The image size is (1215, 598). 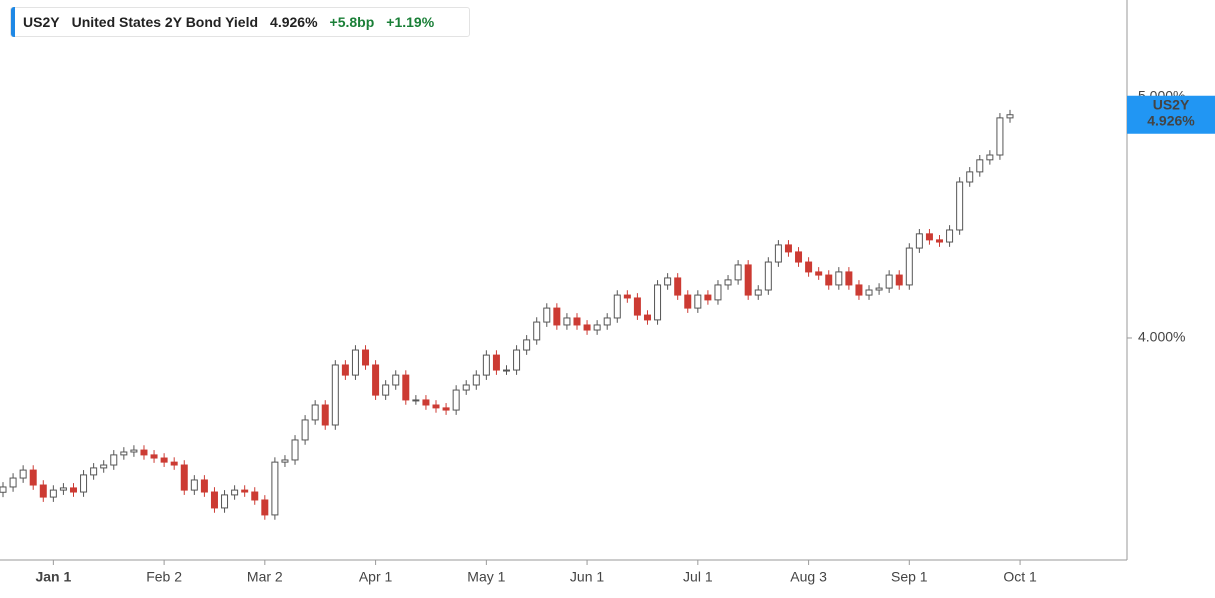 What do you see at coordinates (1171, 120) in the screenshot?
I see `last-price-value: 4.926%` at bounding box center [1171, 120].